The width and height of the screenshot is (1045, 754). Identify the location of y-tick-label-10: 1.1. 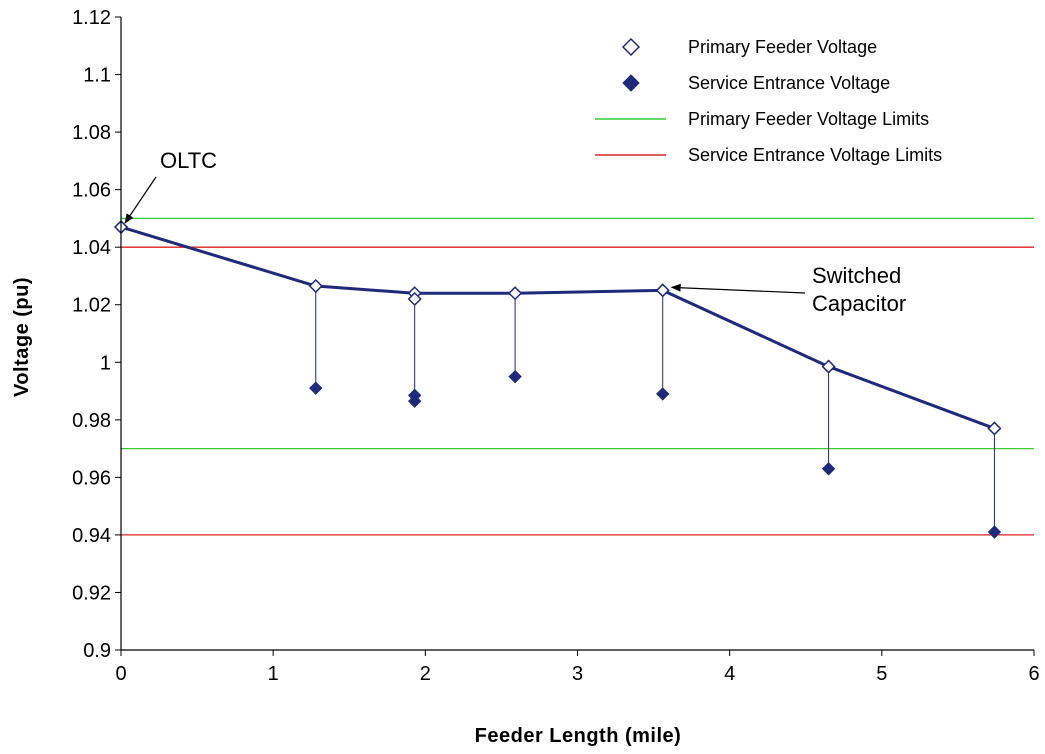
(97, 76).